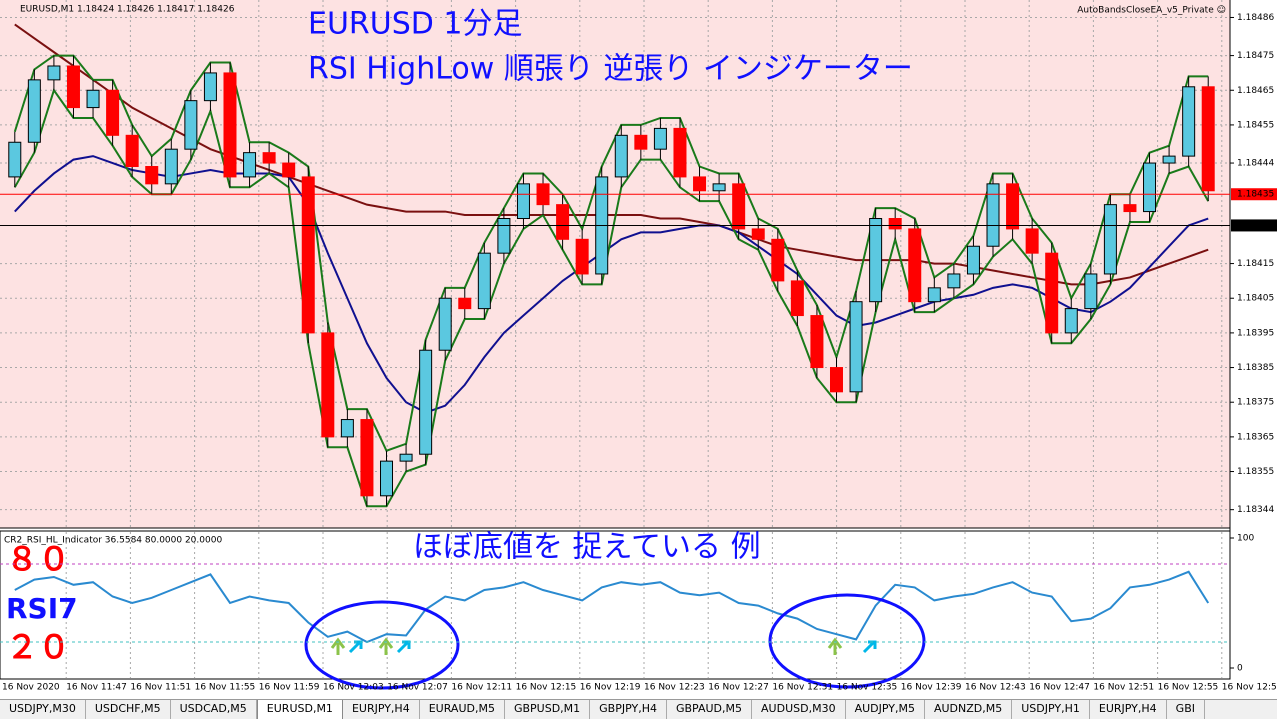  What do you see at coordinates (417, 688) in the screenshot?
I see `x-tick-label: 16 Nov 12:07` at bounding box center [417, 688].